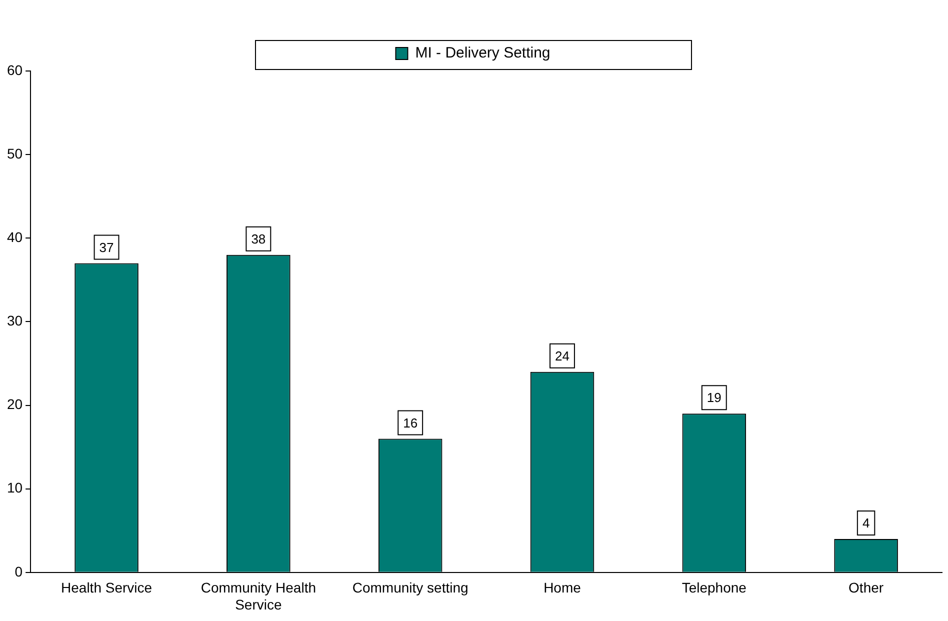 The width and height of the screenshot is (948, 621). What do you see at coordinates (14, 236) in the screenshot?
I see `y-tick-label: 40` at bounding box center [14, 236].